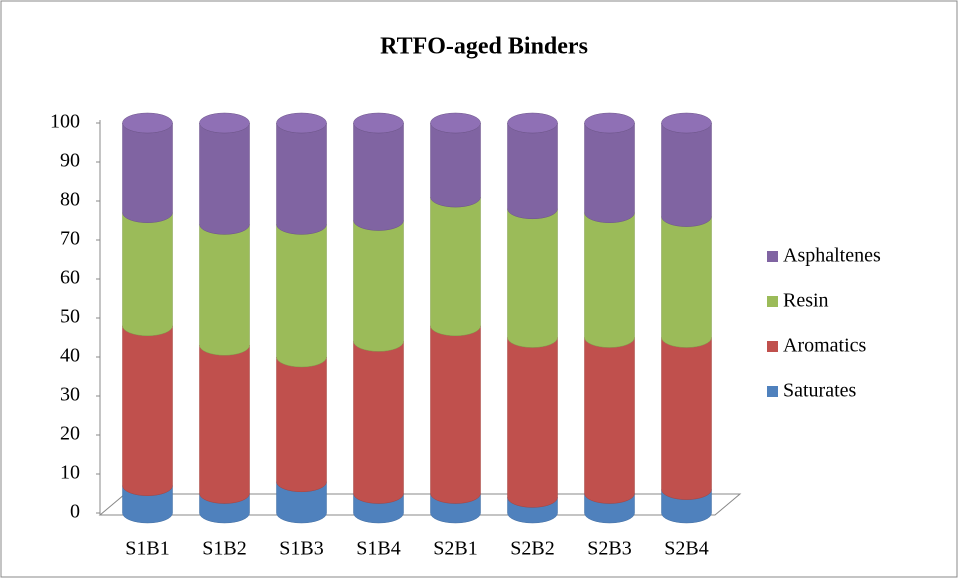 The image size is (960, 580). What do you see at coordinates (301, 549) in the screenshot?
I see `x-tick-label: S1B3` at bounding box center [301, 549].